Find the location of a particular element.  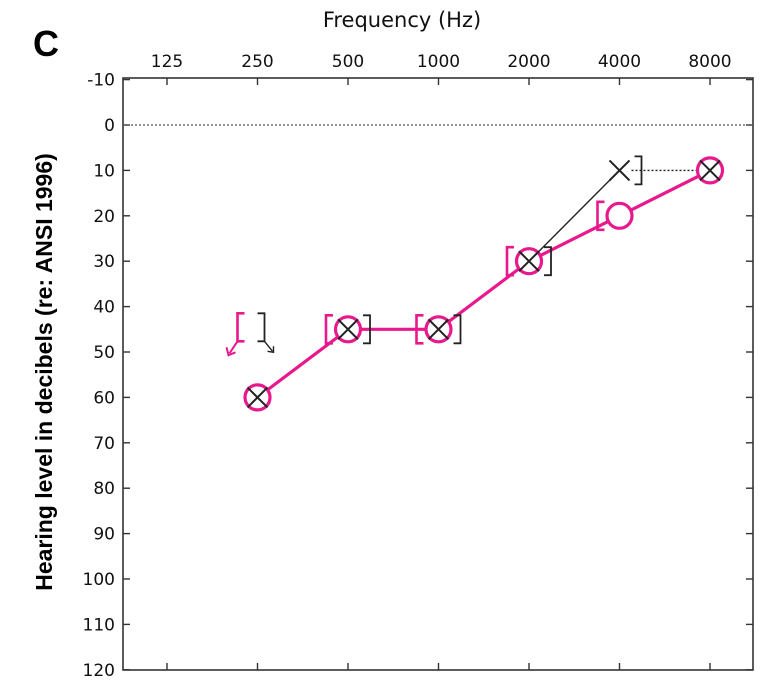

y-tick-label: 40 is located at coordinates (104, 308).